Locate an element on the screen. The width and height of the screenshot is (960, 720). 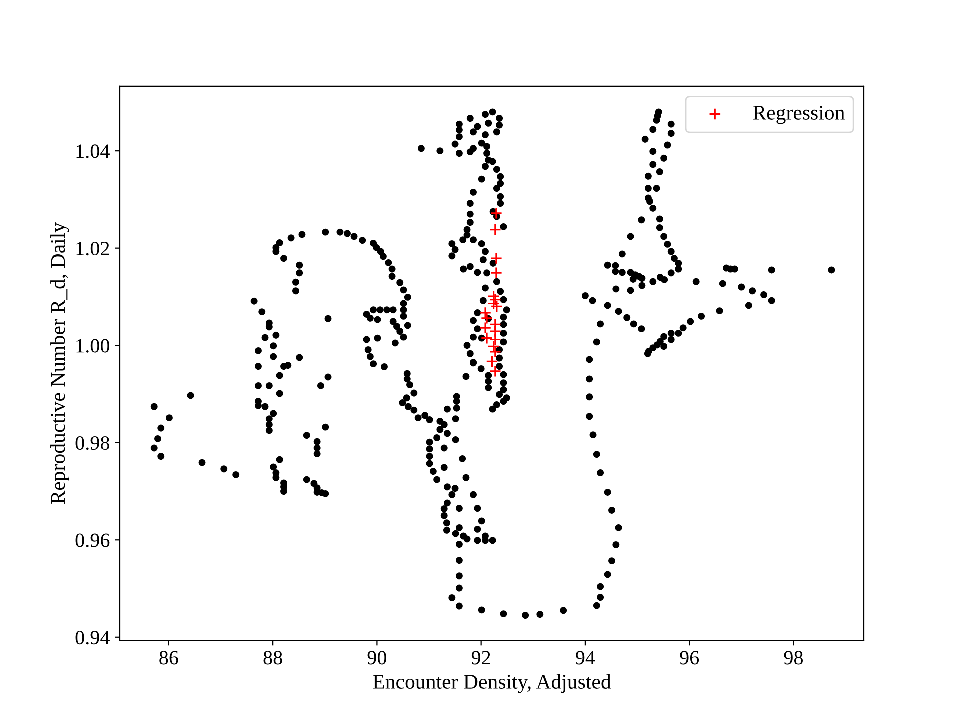
y-tick-label: 1.04 is located at coordinates (93, 151).